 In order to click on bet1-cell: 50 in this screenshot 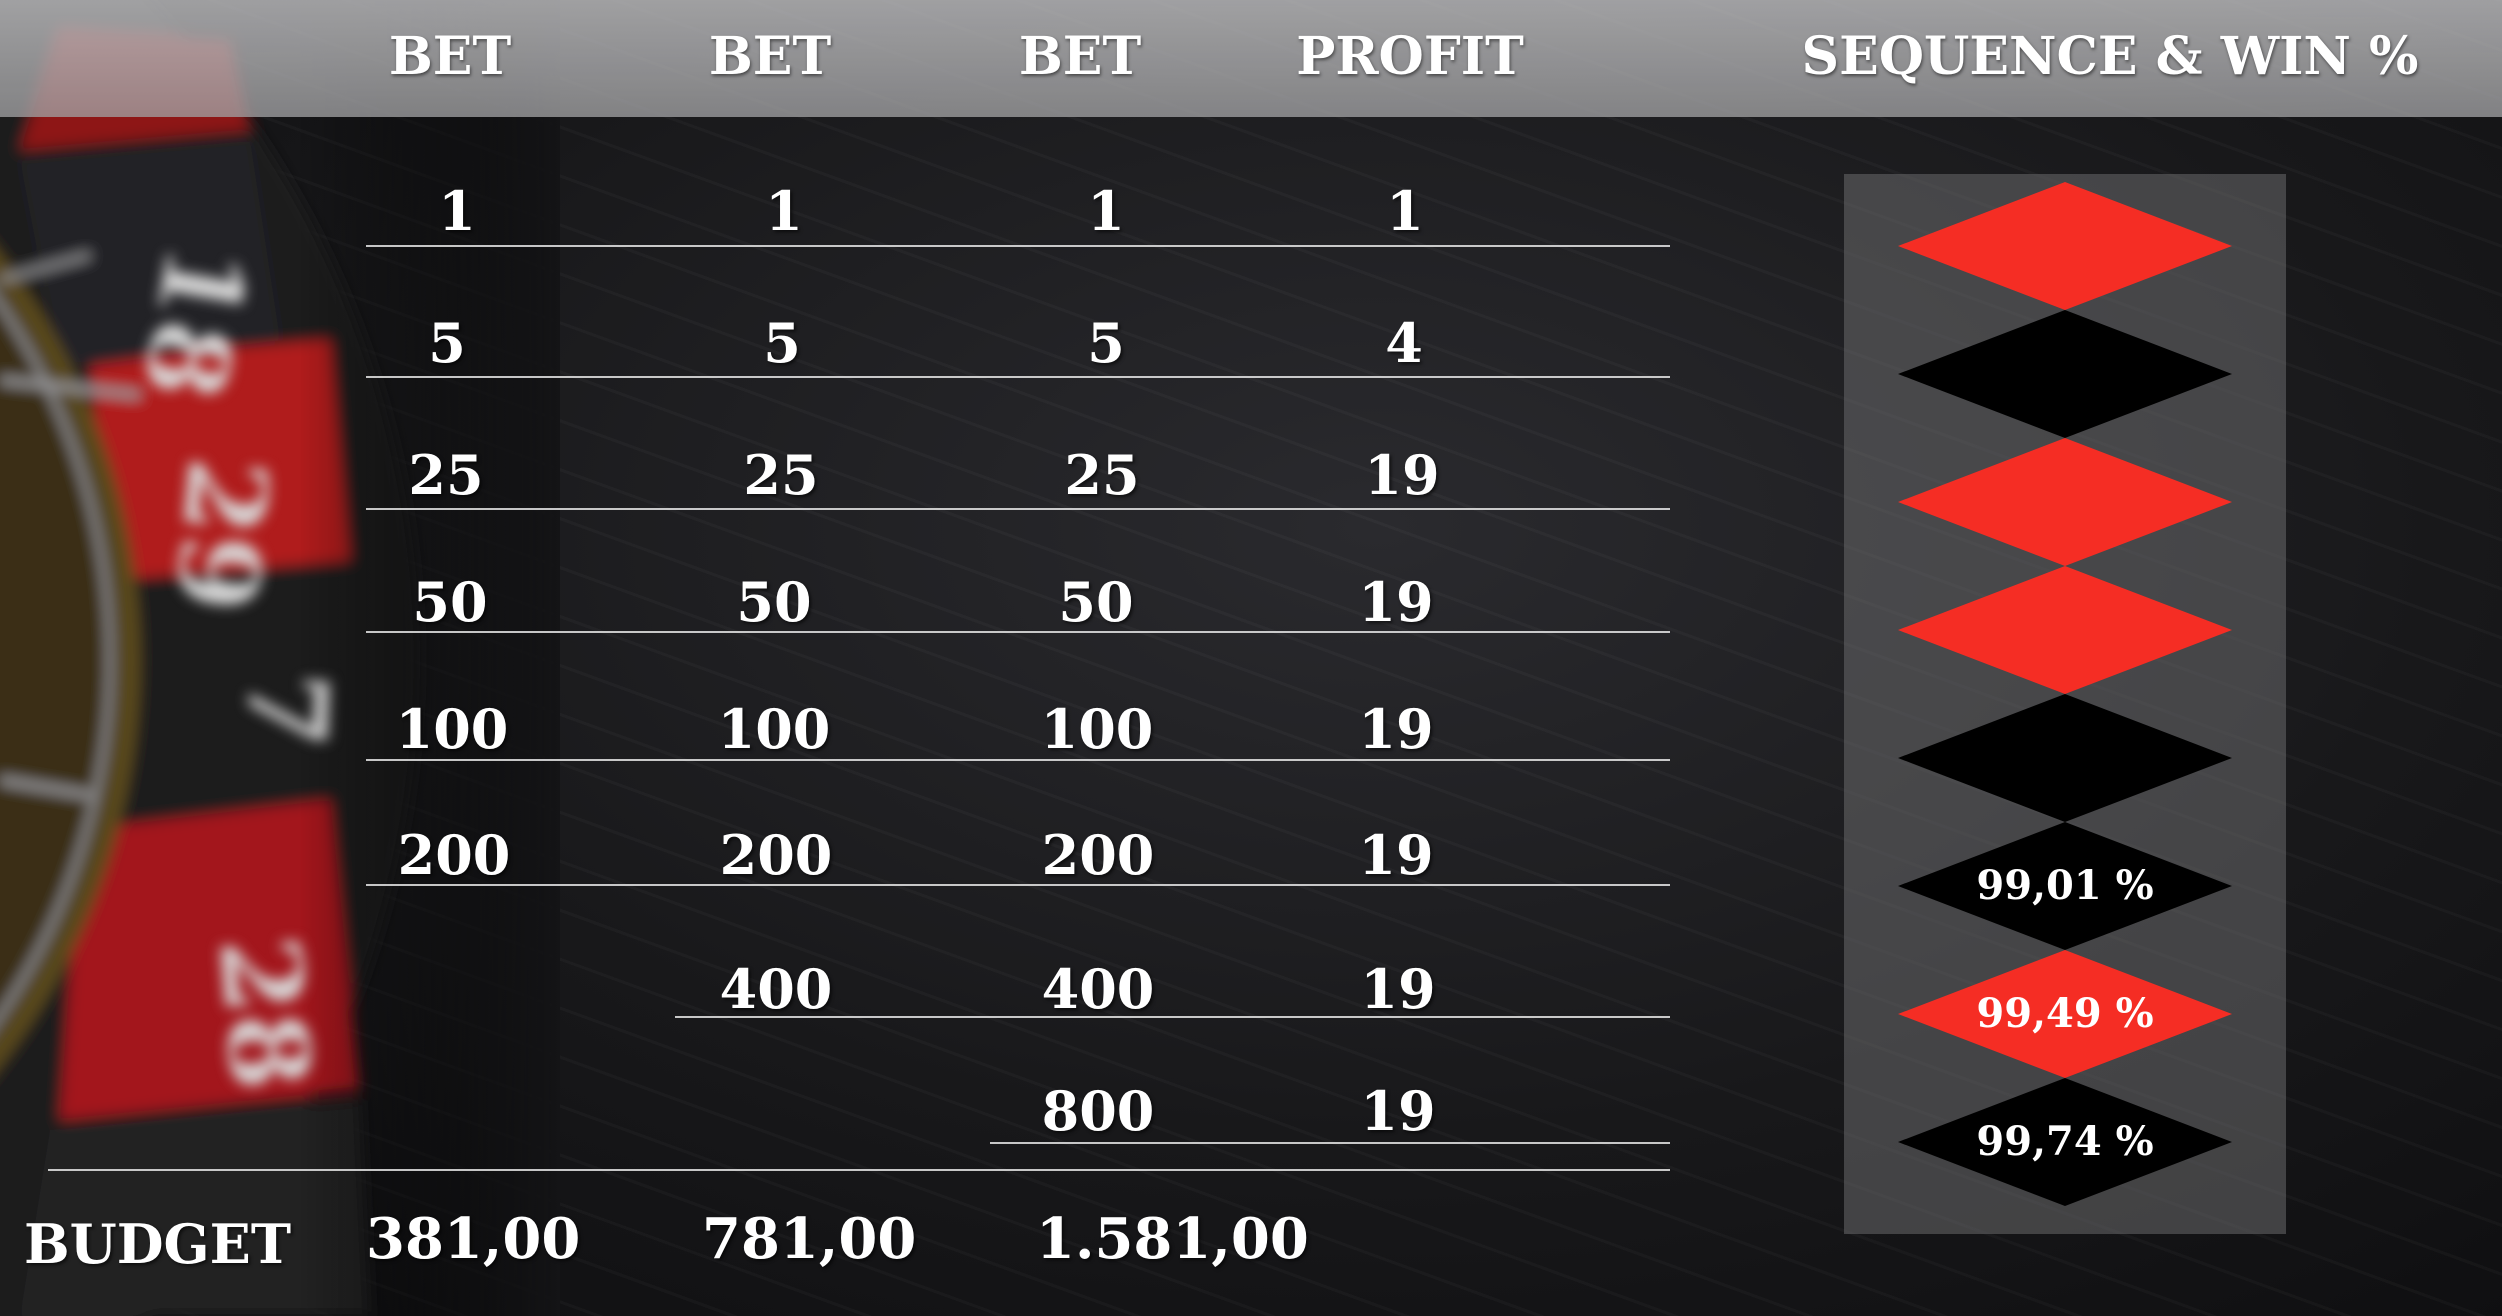, I will do `click(450, 602)`.